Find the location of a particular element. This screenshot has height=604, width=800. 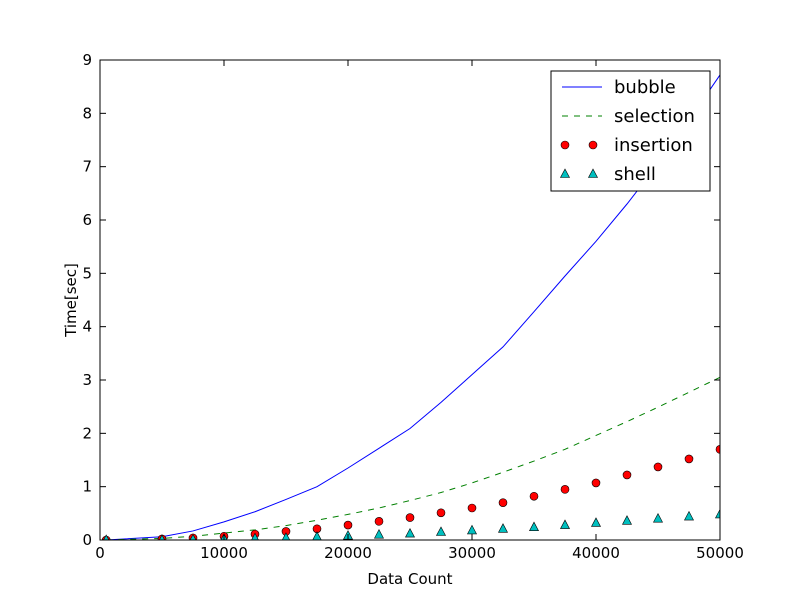

y-tick-label: 0 is located at coordinates (87, 540).